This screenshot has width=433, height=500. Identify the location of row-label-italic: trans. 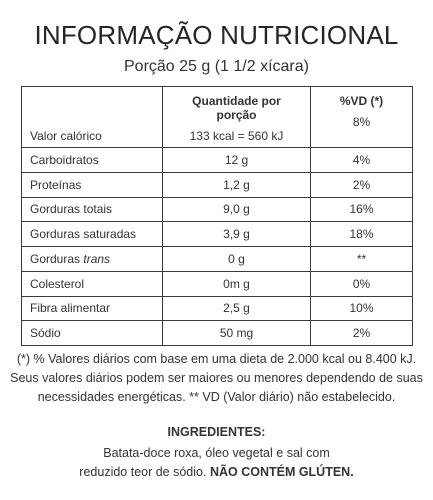
(97, 258).